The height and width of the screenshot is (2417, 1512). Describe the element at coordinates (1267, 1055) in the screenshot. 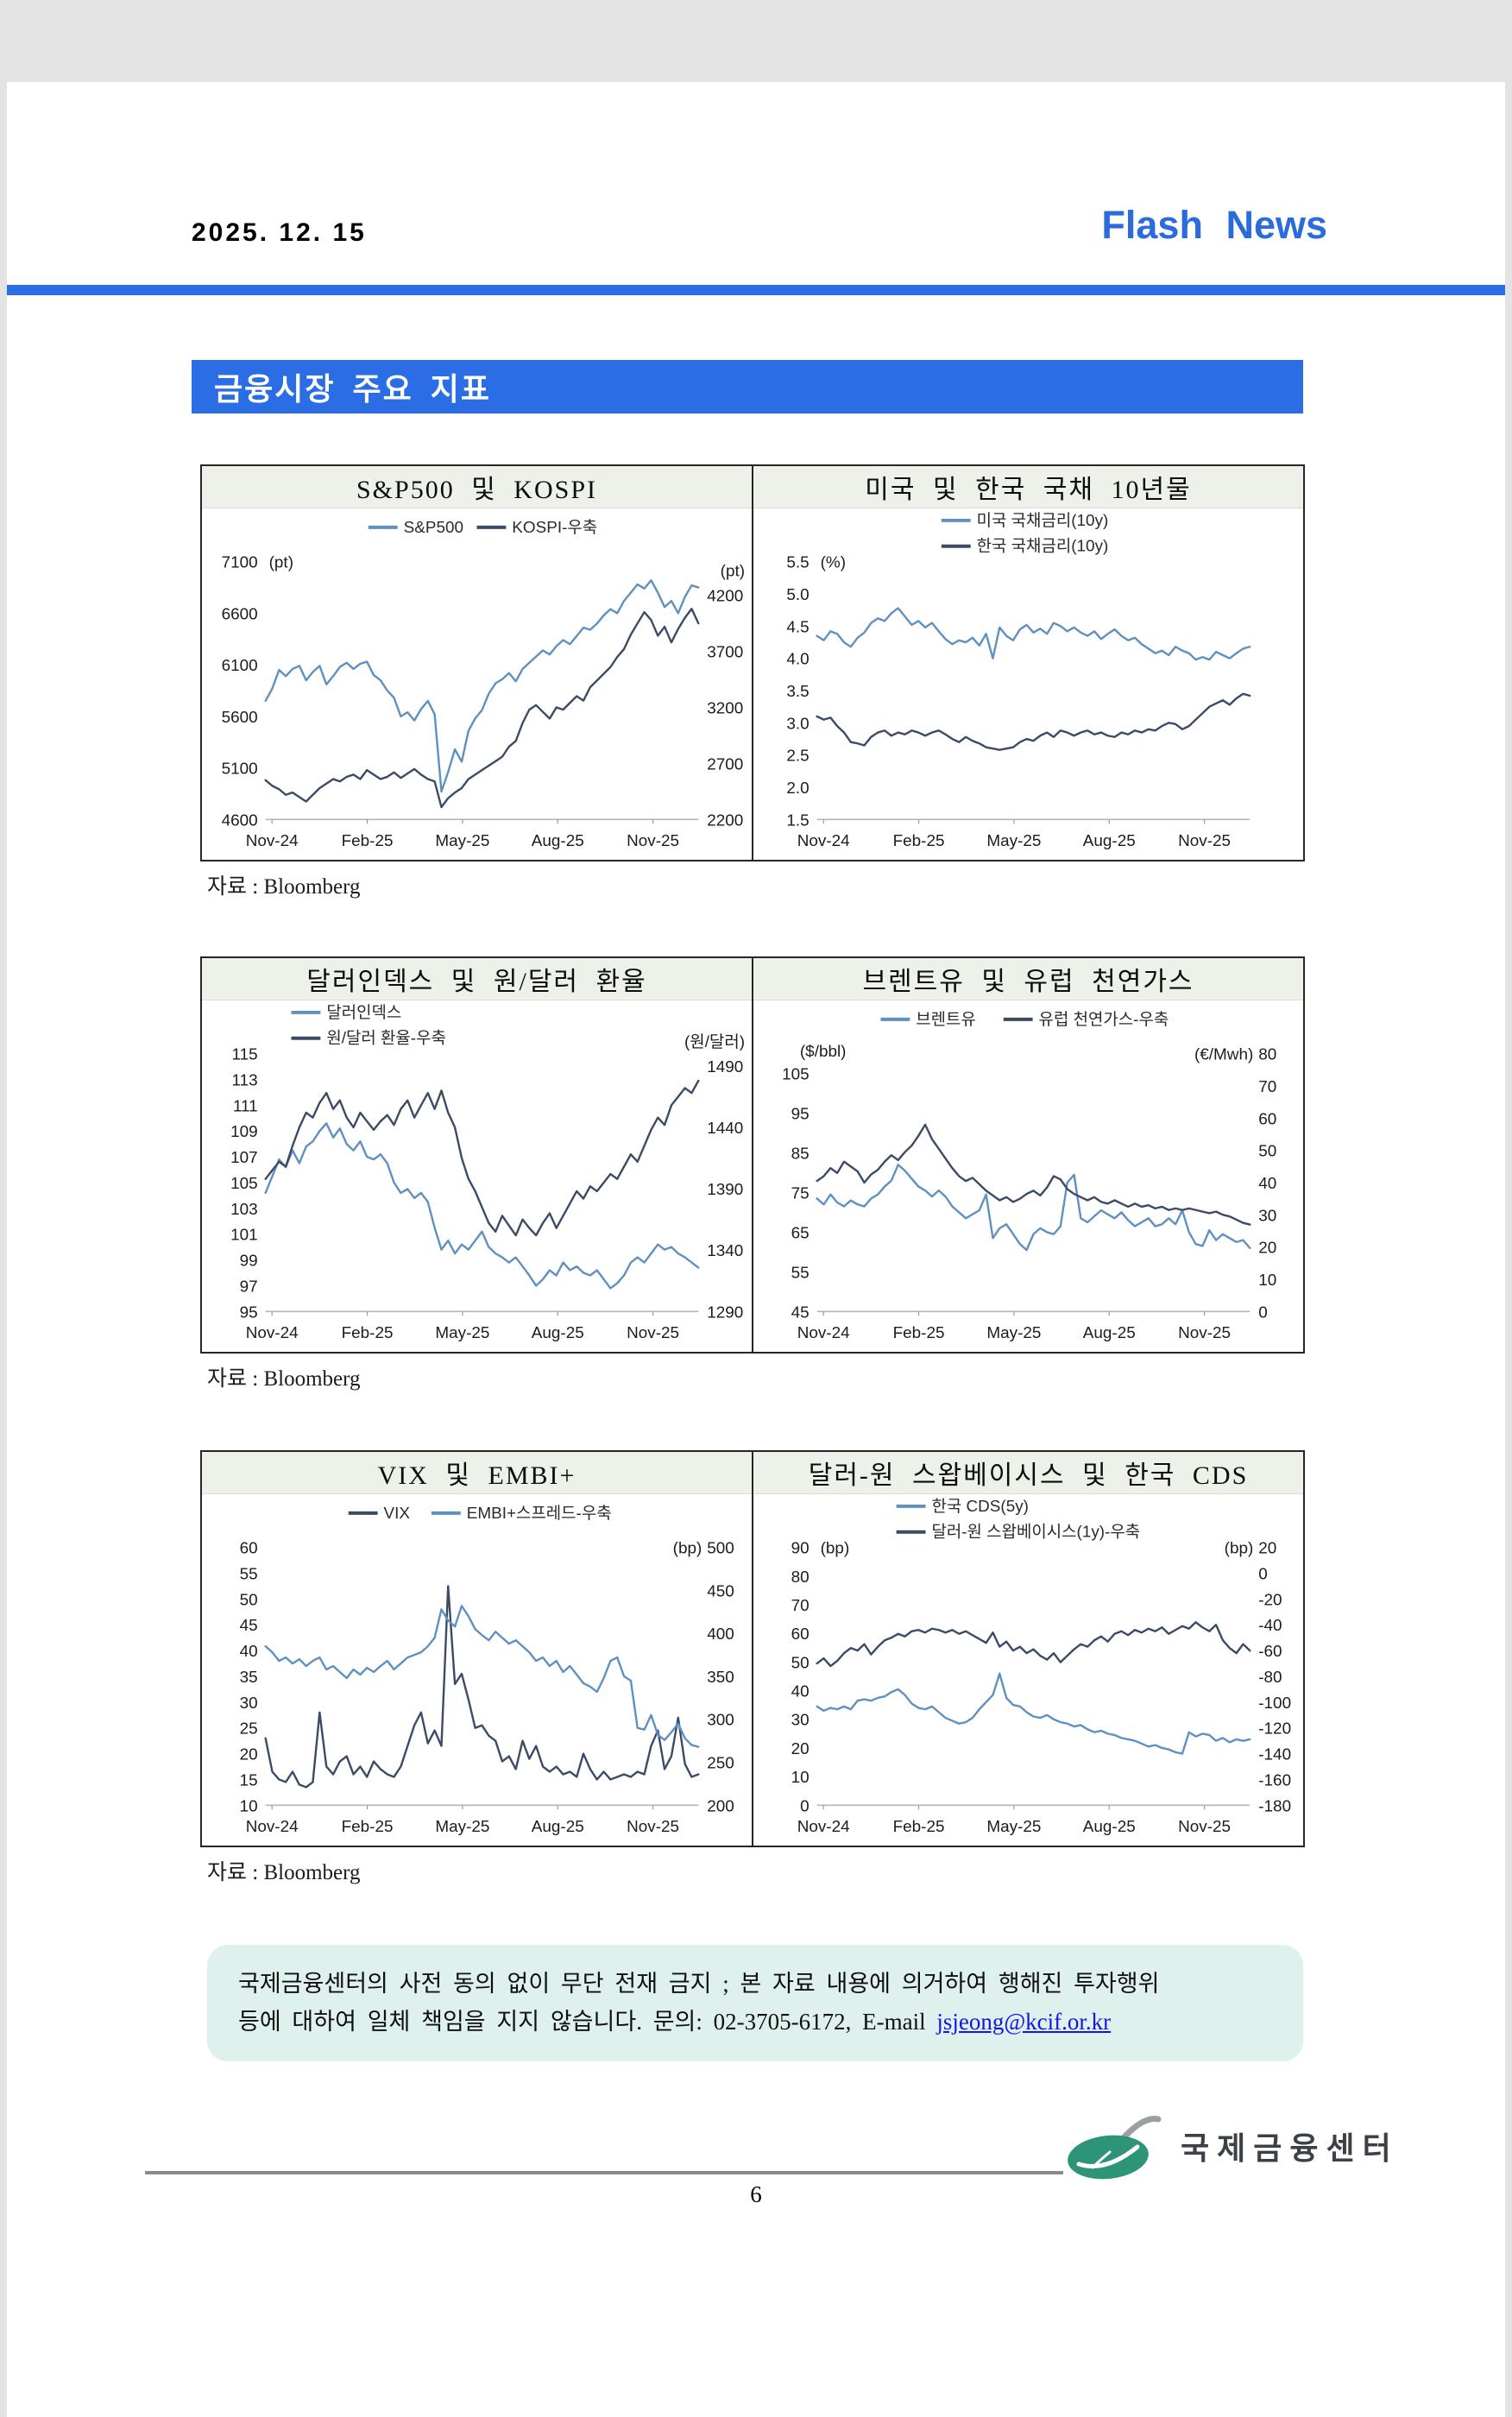

I see `y-tick-label-right: 80` at that location.